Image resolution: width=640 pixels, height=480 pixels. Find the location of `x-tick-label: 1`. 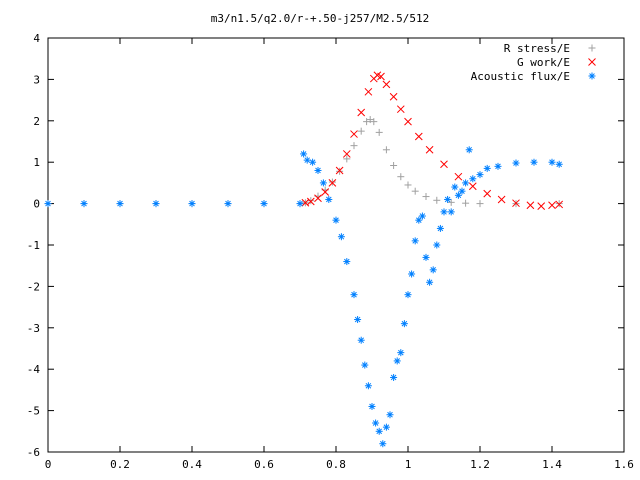

x-tick-label: 1 is located at coordinates (408, 464).